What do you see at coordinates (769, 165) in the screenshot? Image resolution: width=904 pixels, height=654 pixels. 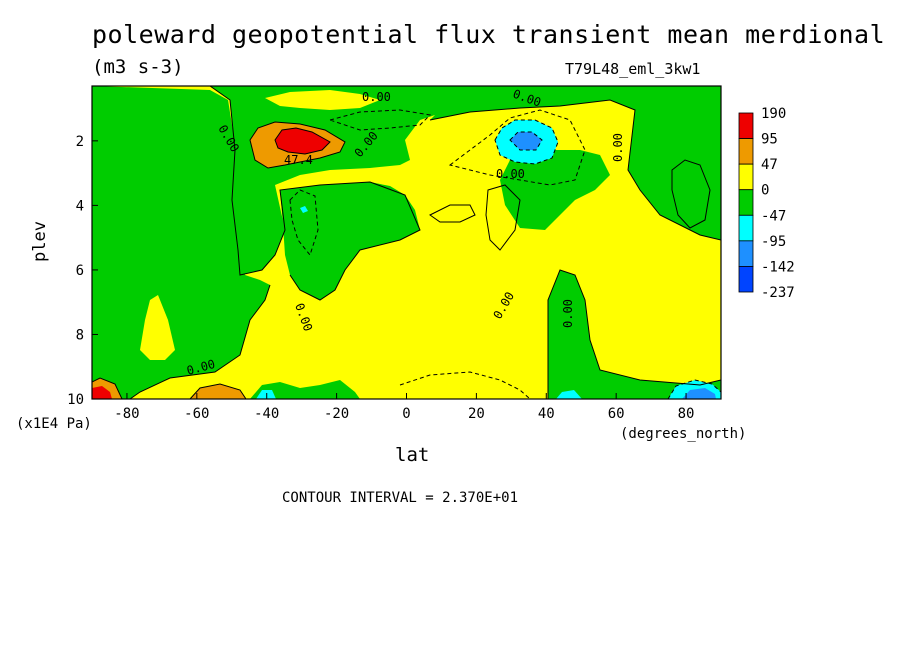 I see `colorbar-level-label: 47` at bounding box center [769, 165].